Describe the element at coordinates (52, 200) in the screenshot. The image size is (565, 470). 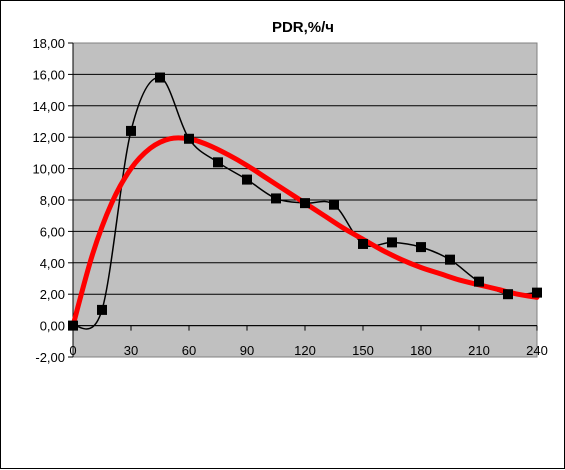
I see `y-tick-label: 8,00` at that location.